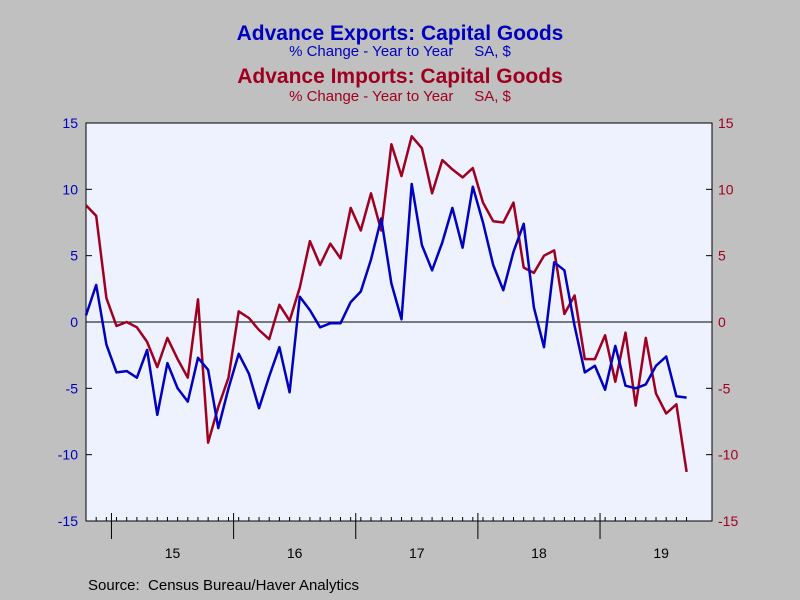 The image size is (800, 600). What do you see at coordinates (417, 553) in the screenshot?
I see `x-tick-label: 17` at bounding box center [417, 553].